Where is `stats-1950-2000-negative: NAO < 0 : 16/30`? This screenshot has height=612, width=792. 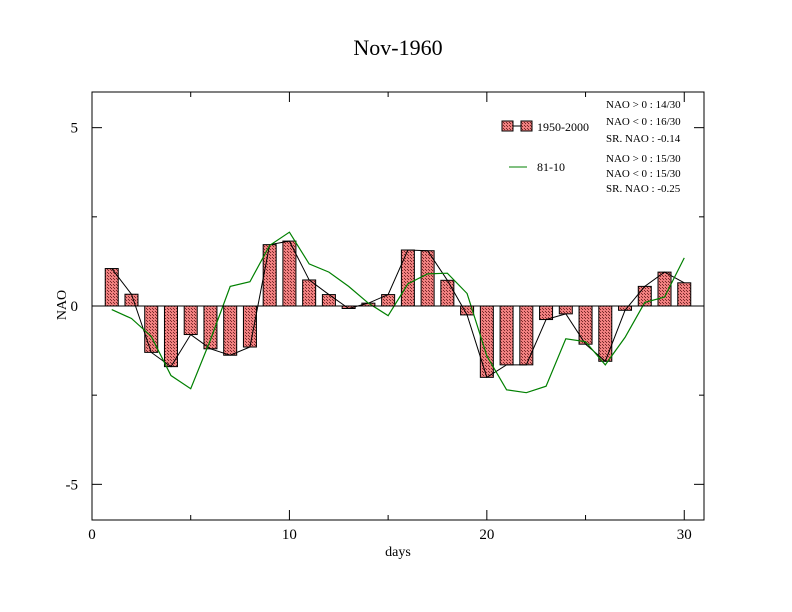 stats-1950-2000-negative: NAO < 0 : 16/30 is located at coordinates (643, 122).